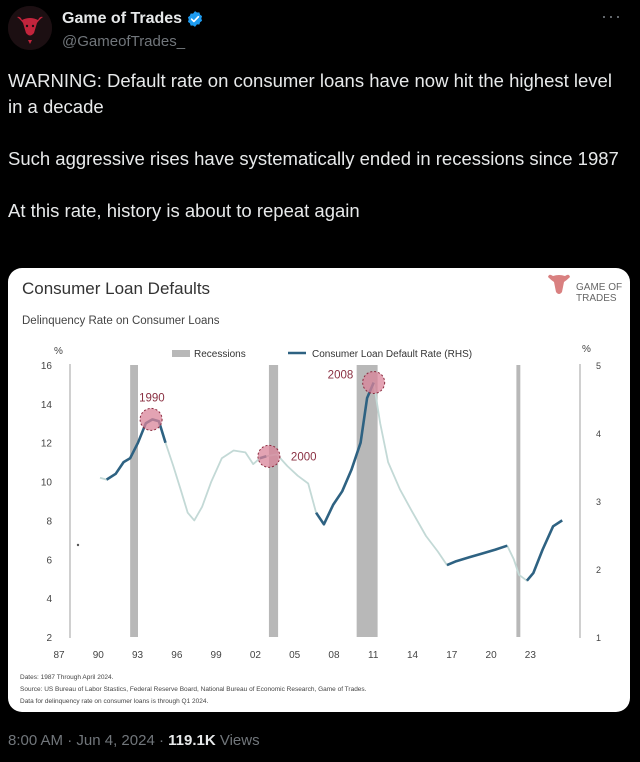 This screenshot has width=640, height=762. Describe the element at coordinates (239, 740) in the screenshot. I see `views-label: Views` at that location.